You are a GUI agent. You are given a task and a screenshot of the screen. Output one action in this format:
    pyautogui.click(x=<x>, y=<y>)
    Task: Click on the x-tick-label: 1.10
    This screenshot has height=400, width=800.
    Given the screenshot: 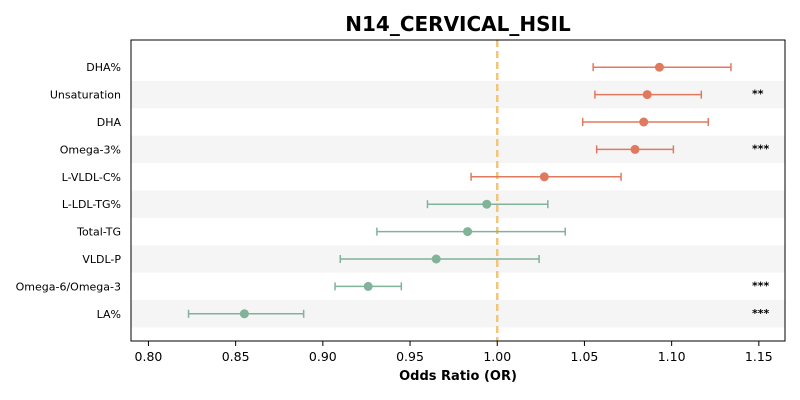 What is the action you would take?
    pyautogui.click(x=672, y=356)
    